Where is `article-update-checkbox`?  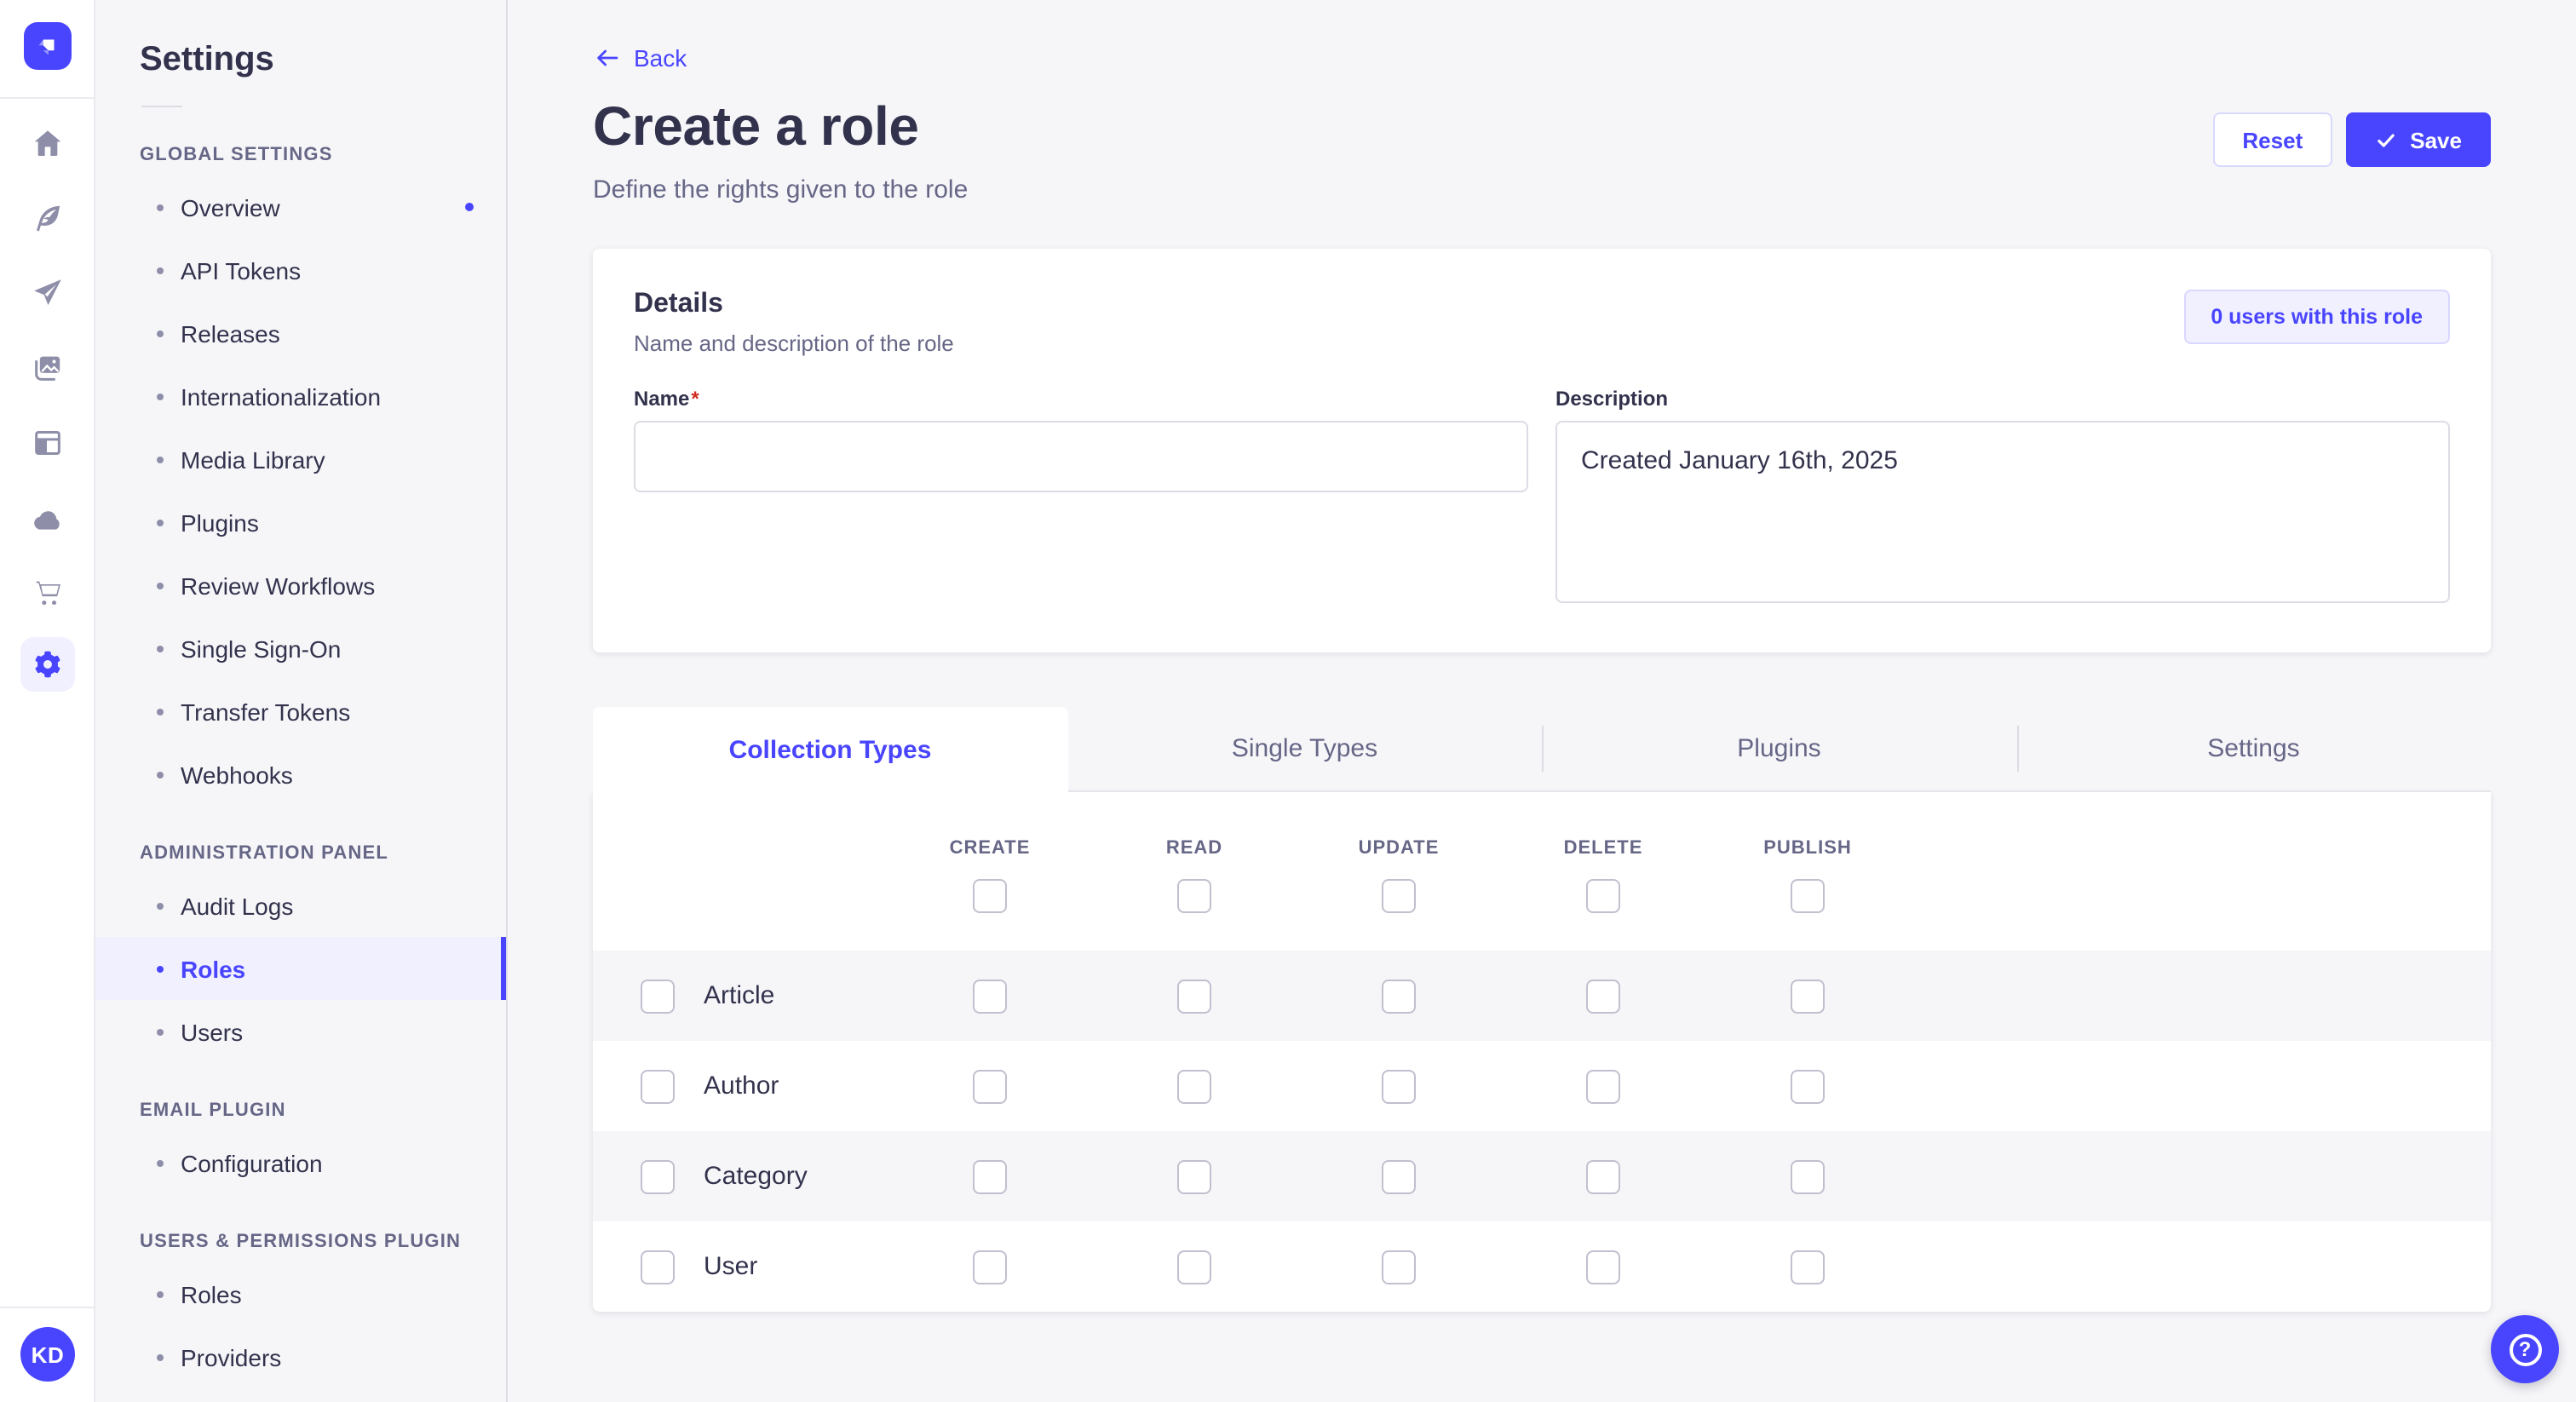 article-update-checkbox is located at coordinates (1399, 996).